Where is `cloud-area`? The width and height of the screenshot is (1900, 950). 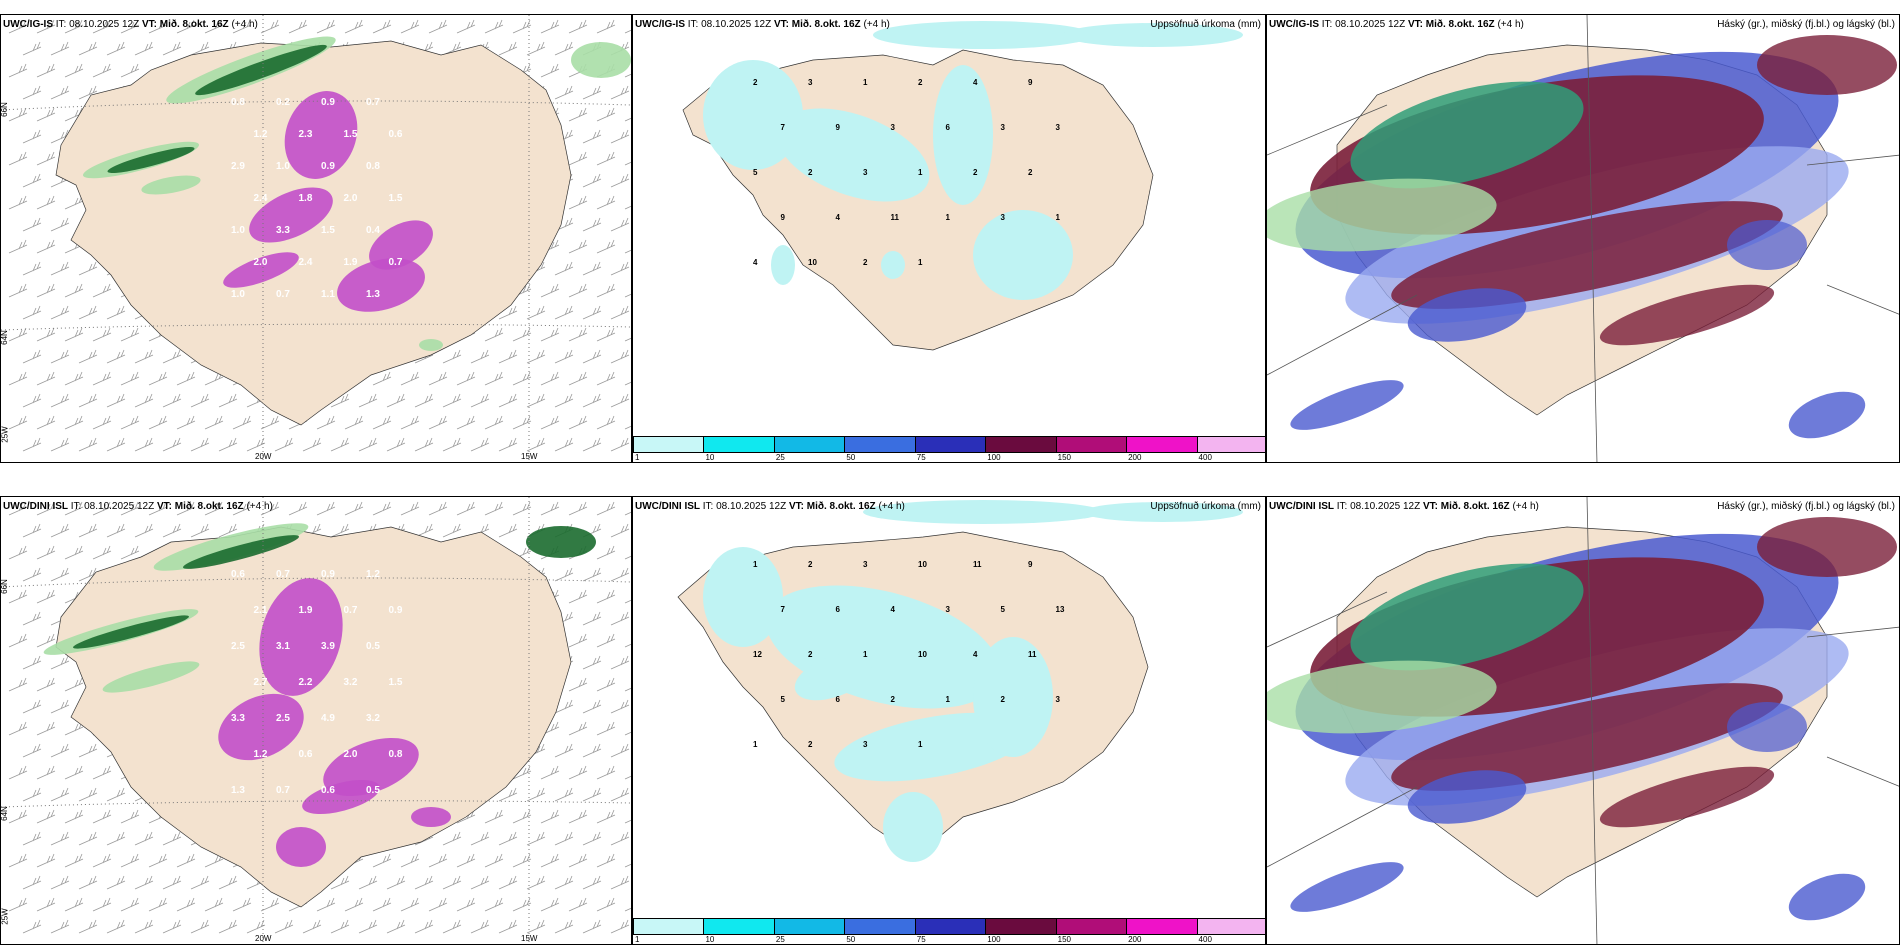
cloud-area is located at coordinates (1587, 737).